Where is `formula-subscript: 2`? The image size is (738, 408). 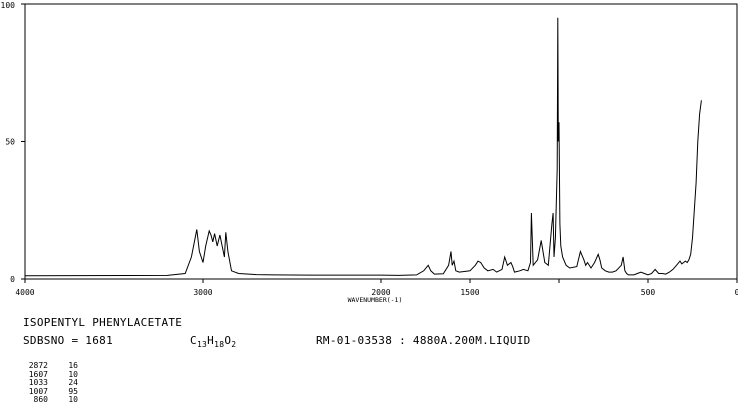 formula-subscript: 2 is located at coordinates (234, 344).